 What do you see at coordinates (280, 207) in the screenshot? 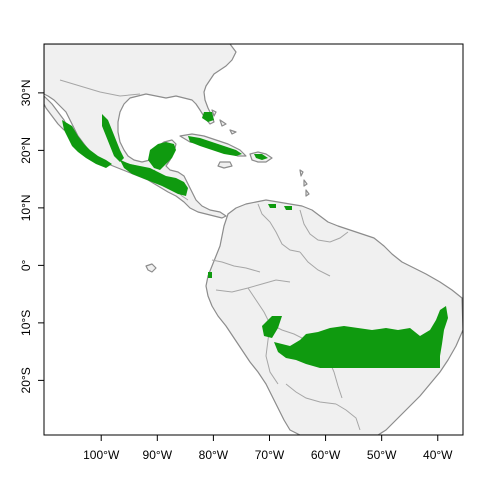
I see `habitat-venezuela-coast` at bounding box center [280, 207].